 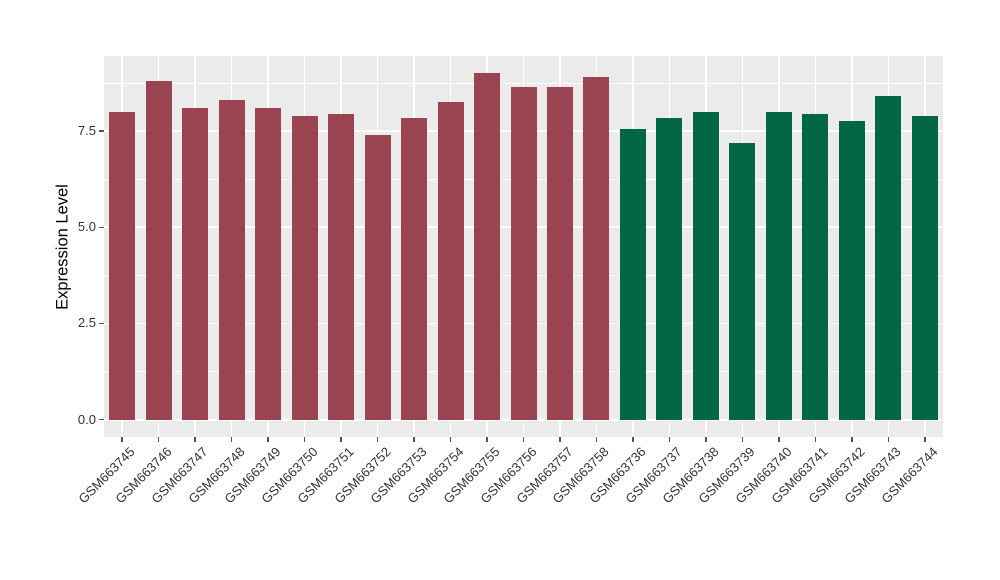 What do you see at coordinates (268, 263) in the screenshot?
I see `bar-GSM663749` at bounding box center [268, 263].